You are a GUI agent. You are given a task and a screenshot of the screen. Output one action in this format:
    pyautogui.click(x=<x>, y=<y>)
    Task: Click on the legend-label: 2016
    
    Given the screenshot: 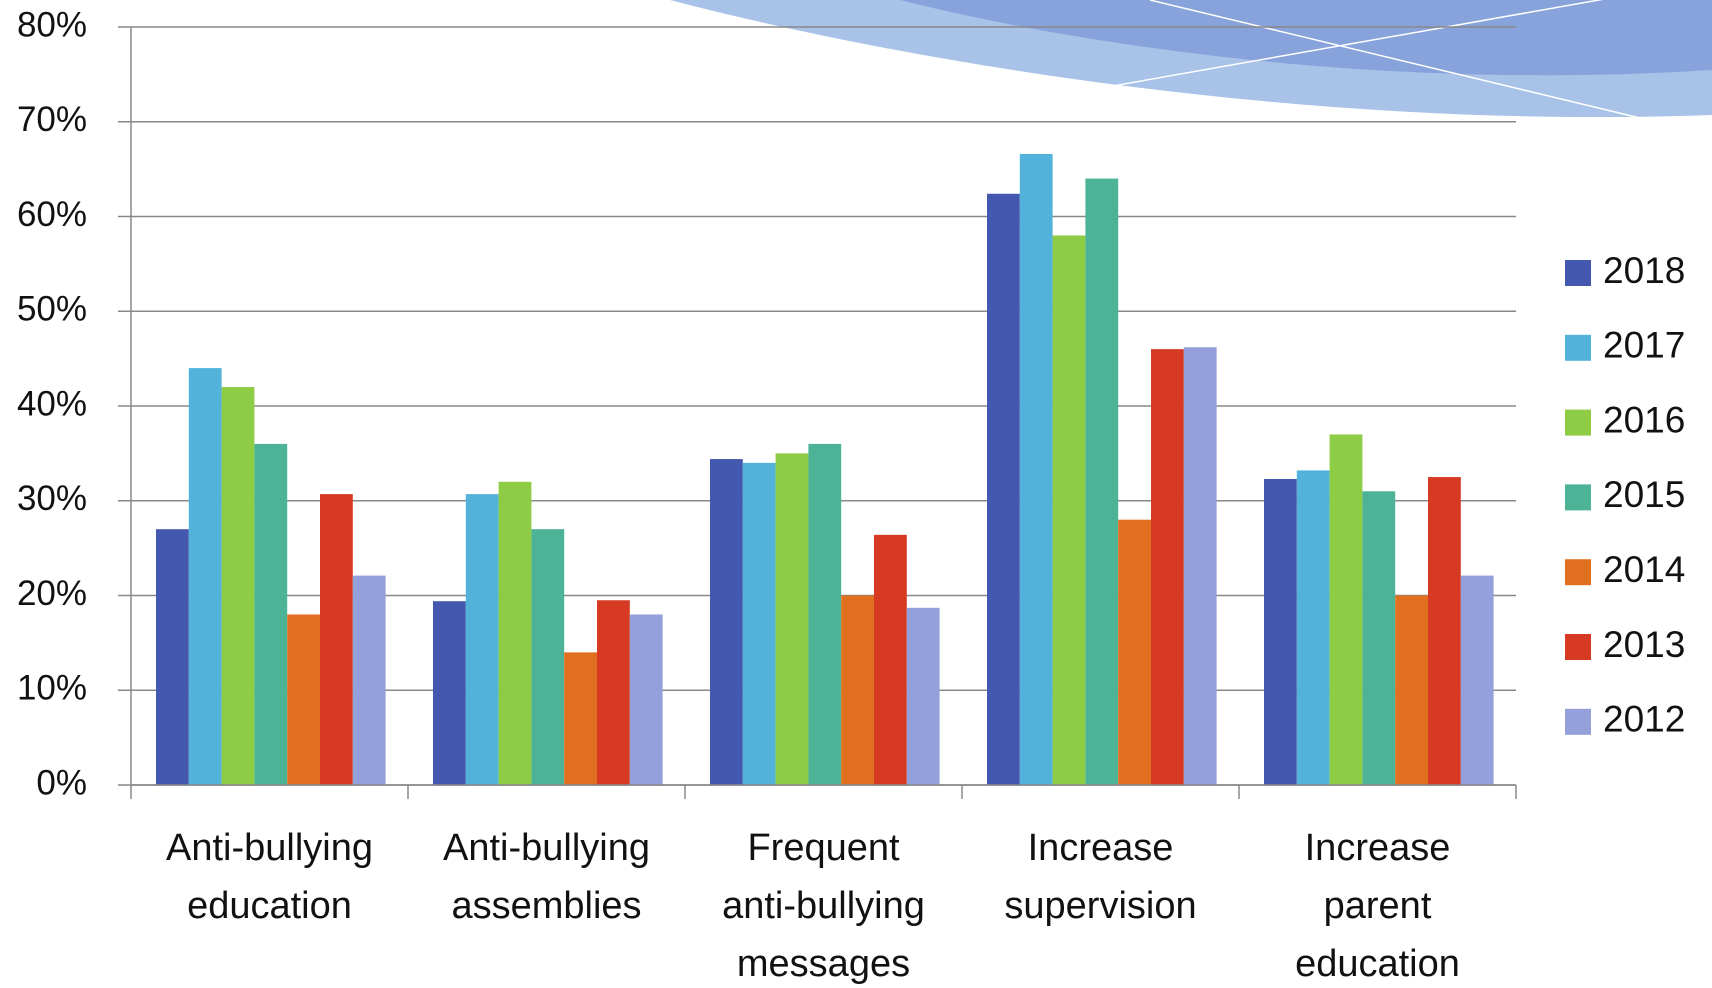 What is the action you would take?
    pyautogui.click(x=1644, y=419)
    